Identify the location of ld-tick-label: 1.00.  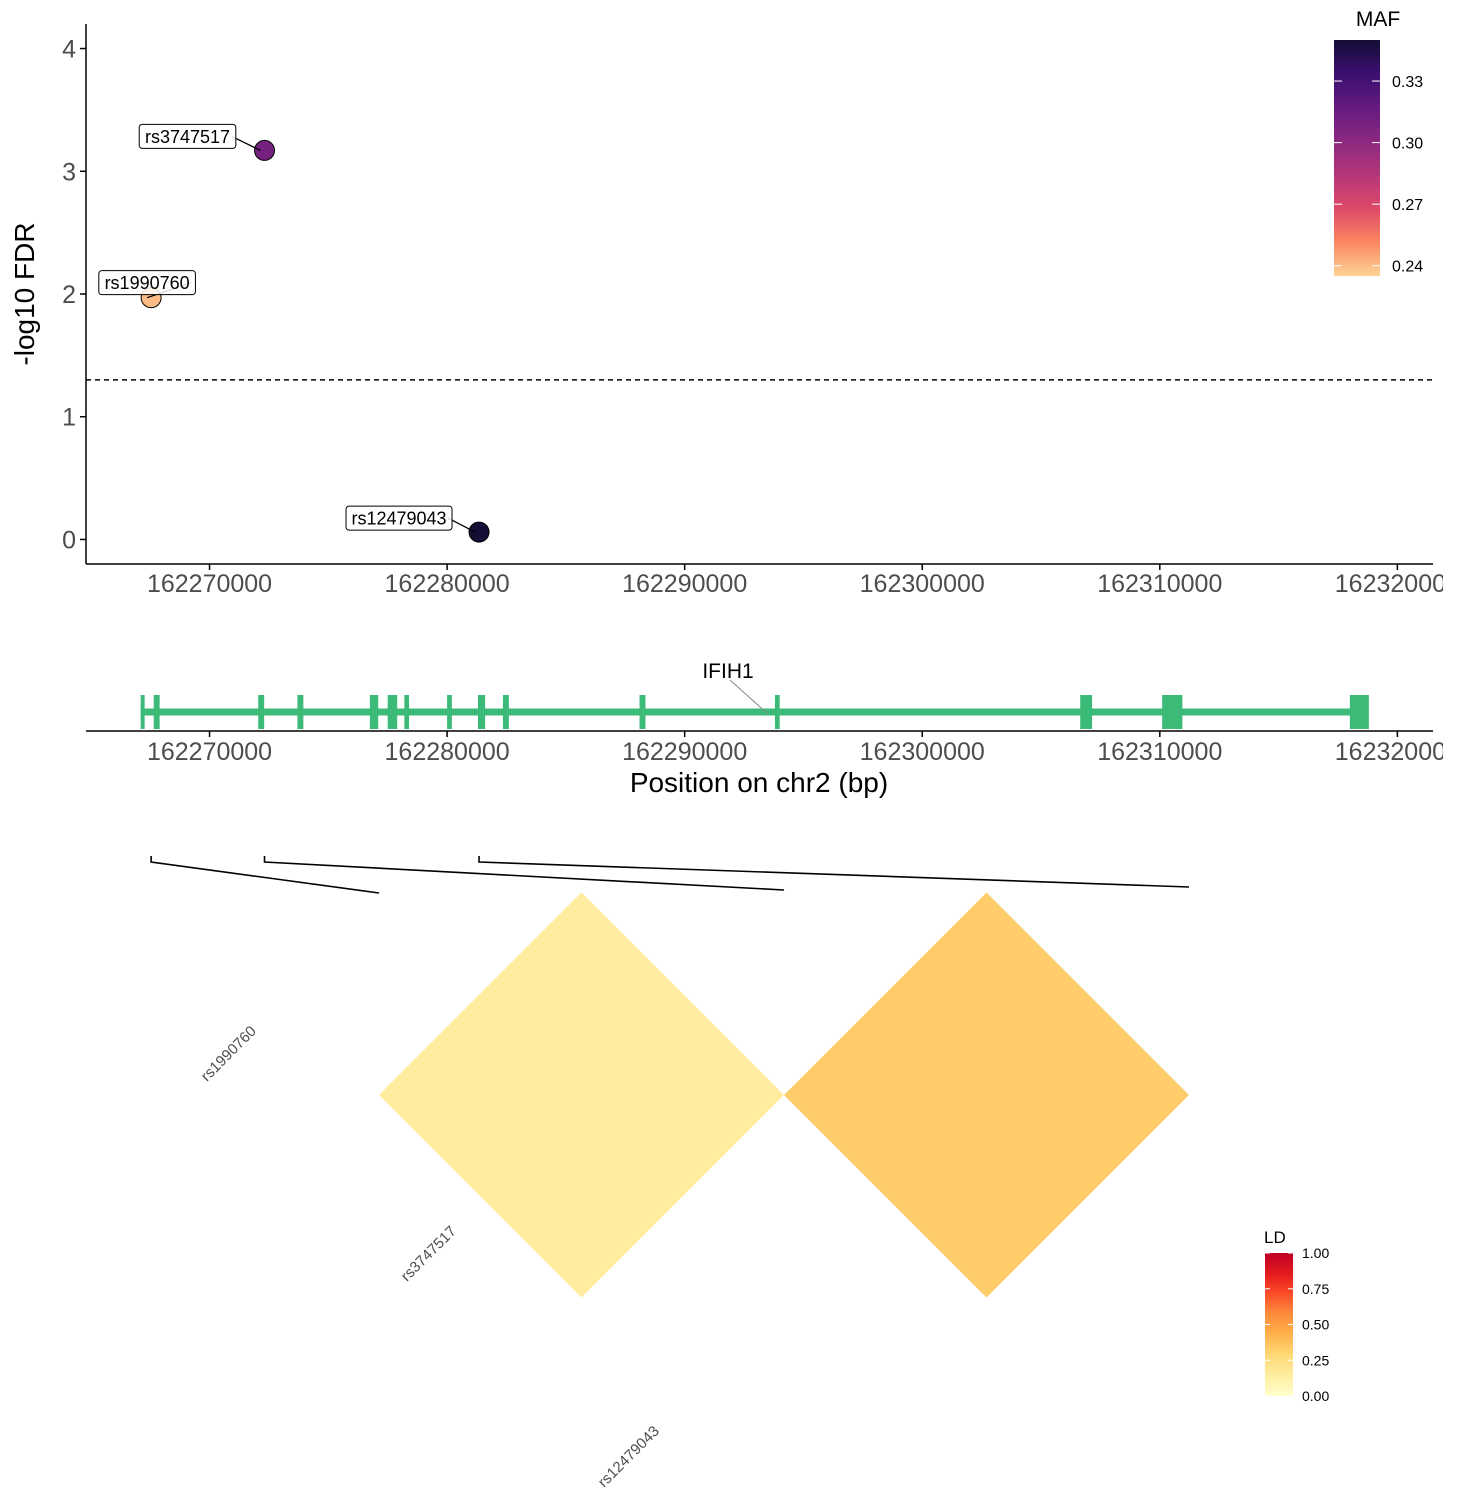
(1315, 1253).